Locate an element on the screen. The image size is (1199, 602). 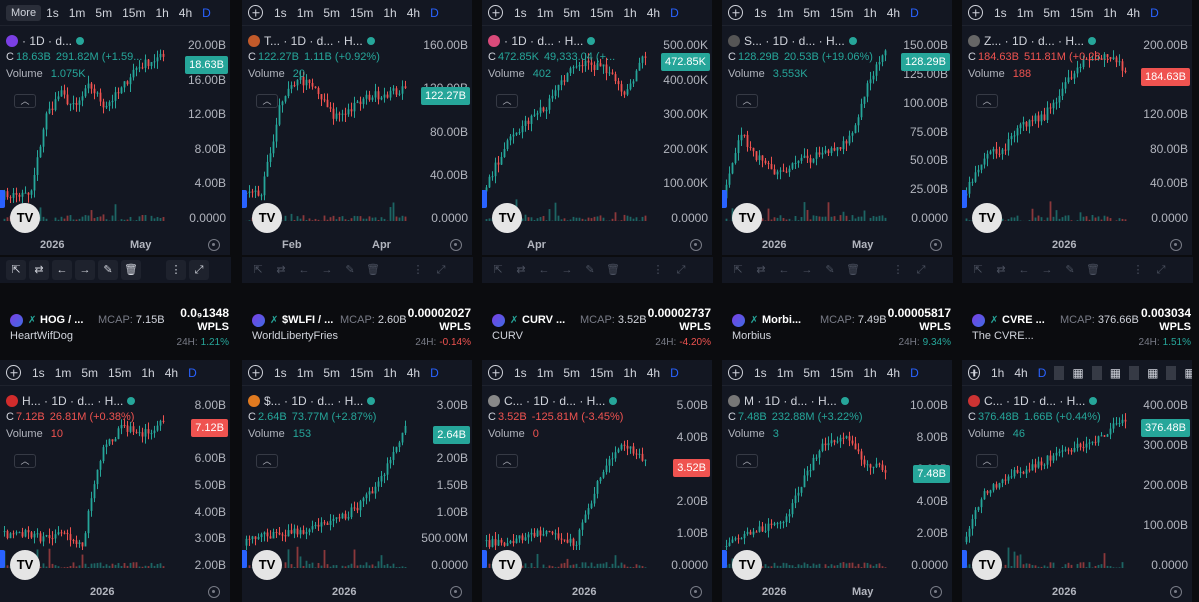
chart-type-icon: ⇱ is located at coordinates (978, 270).